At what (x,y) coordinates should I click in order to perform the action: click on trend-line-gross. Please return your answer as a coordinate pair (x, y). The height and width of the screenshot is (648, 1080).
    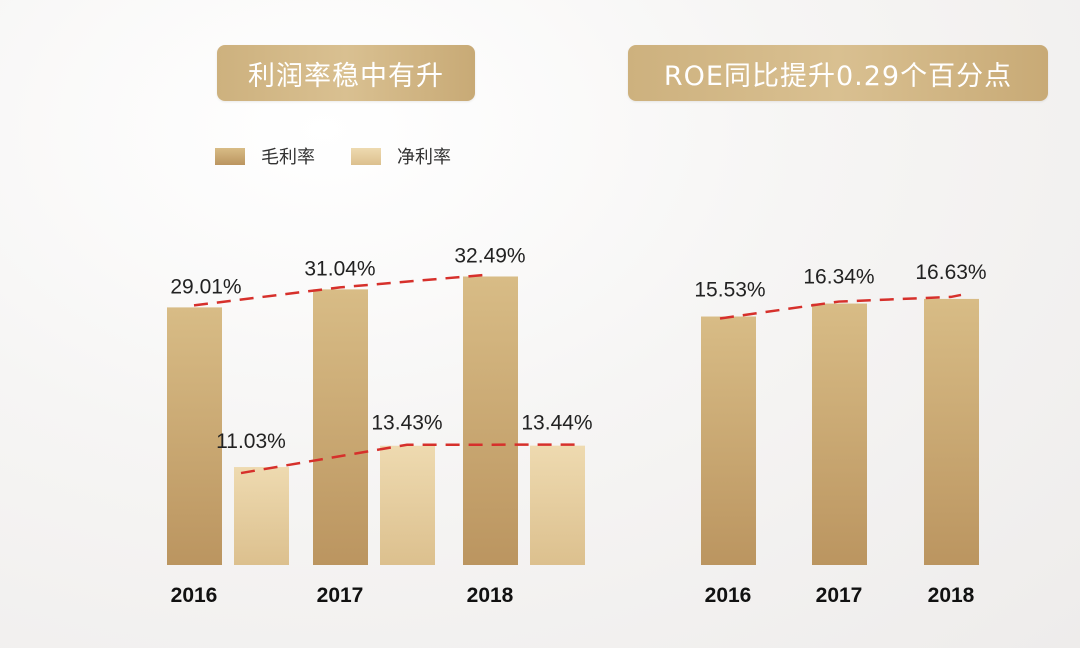
    Looking at the image, I should click on (342, 290).